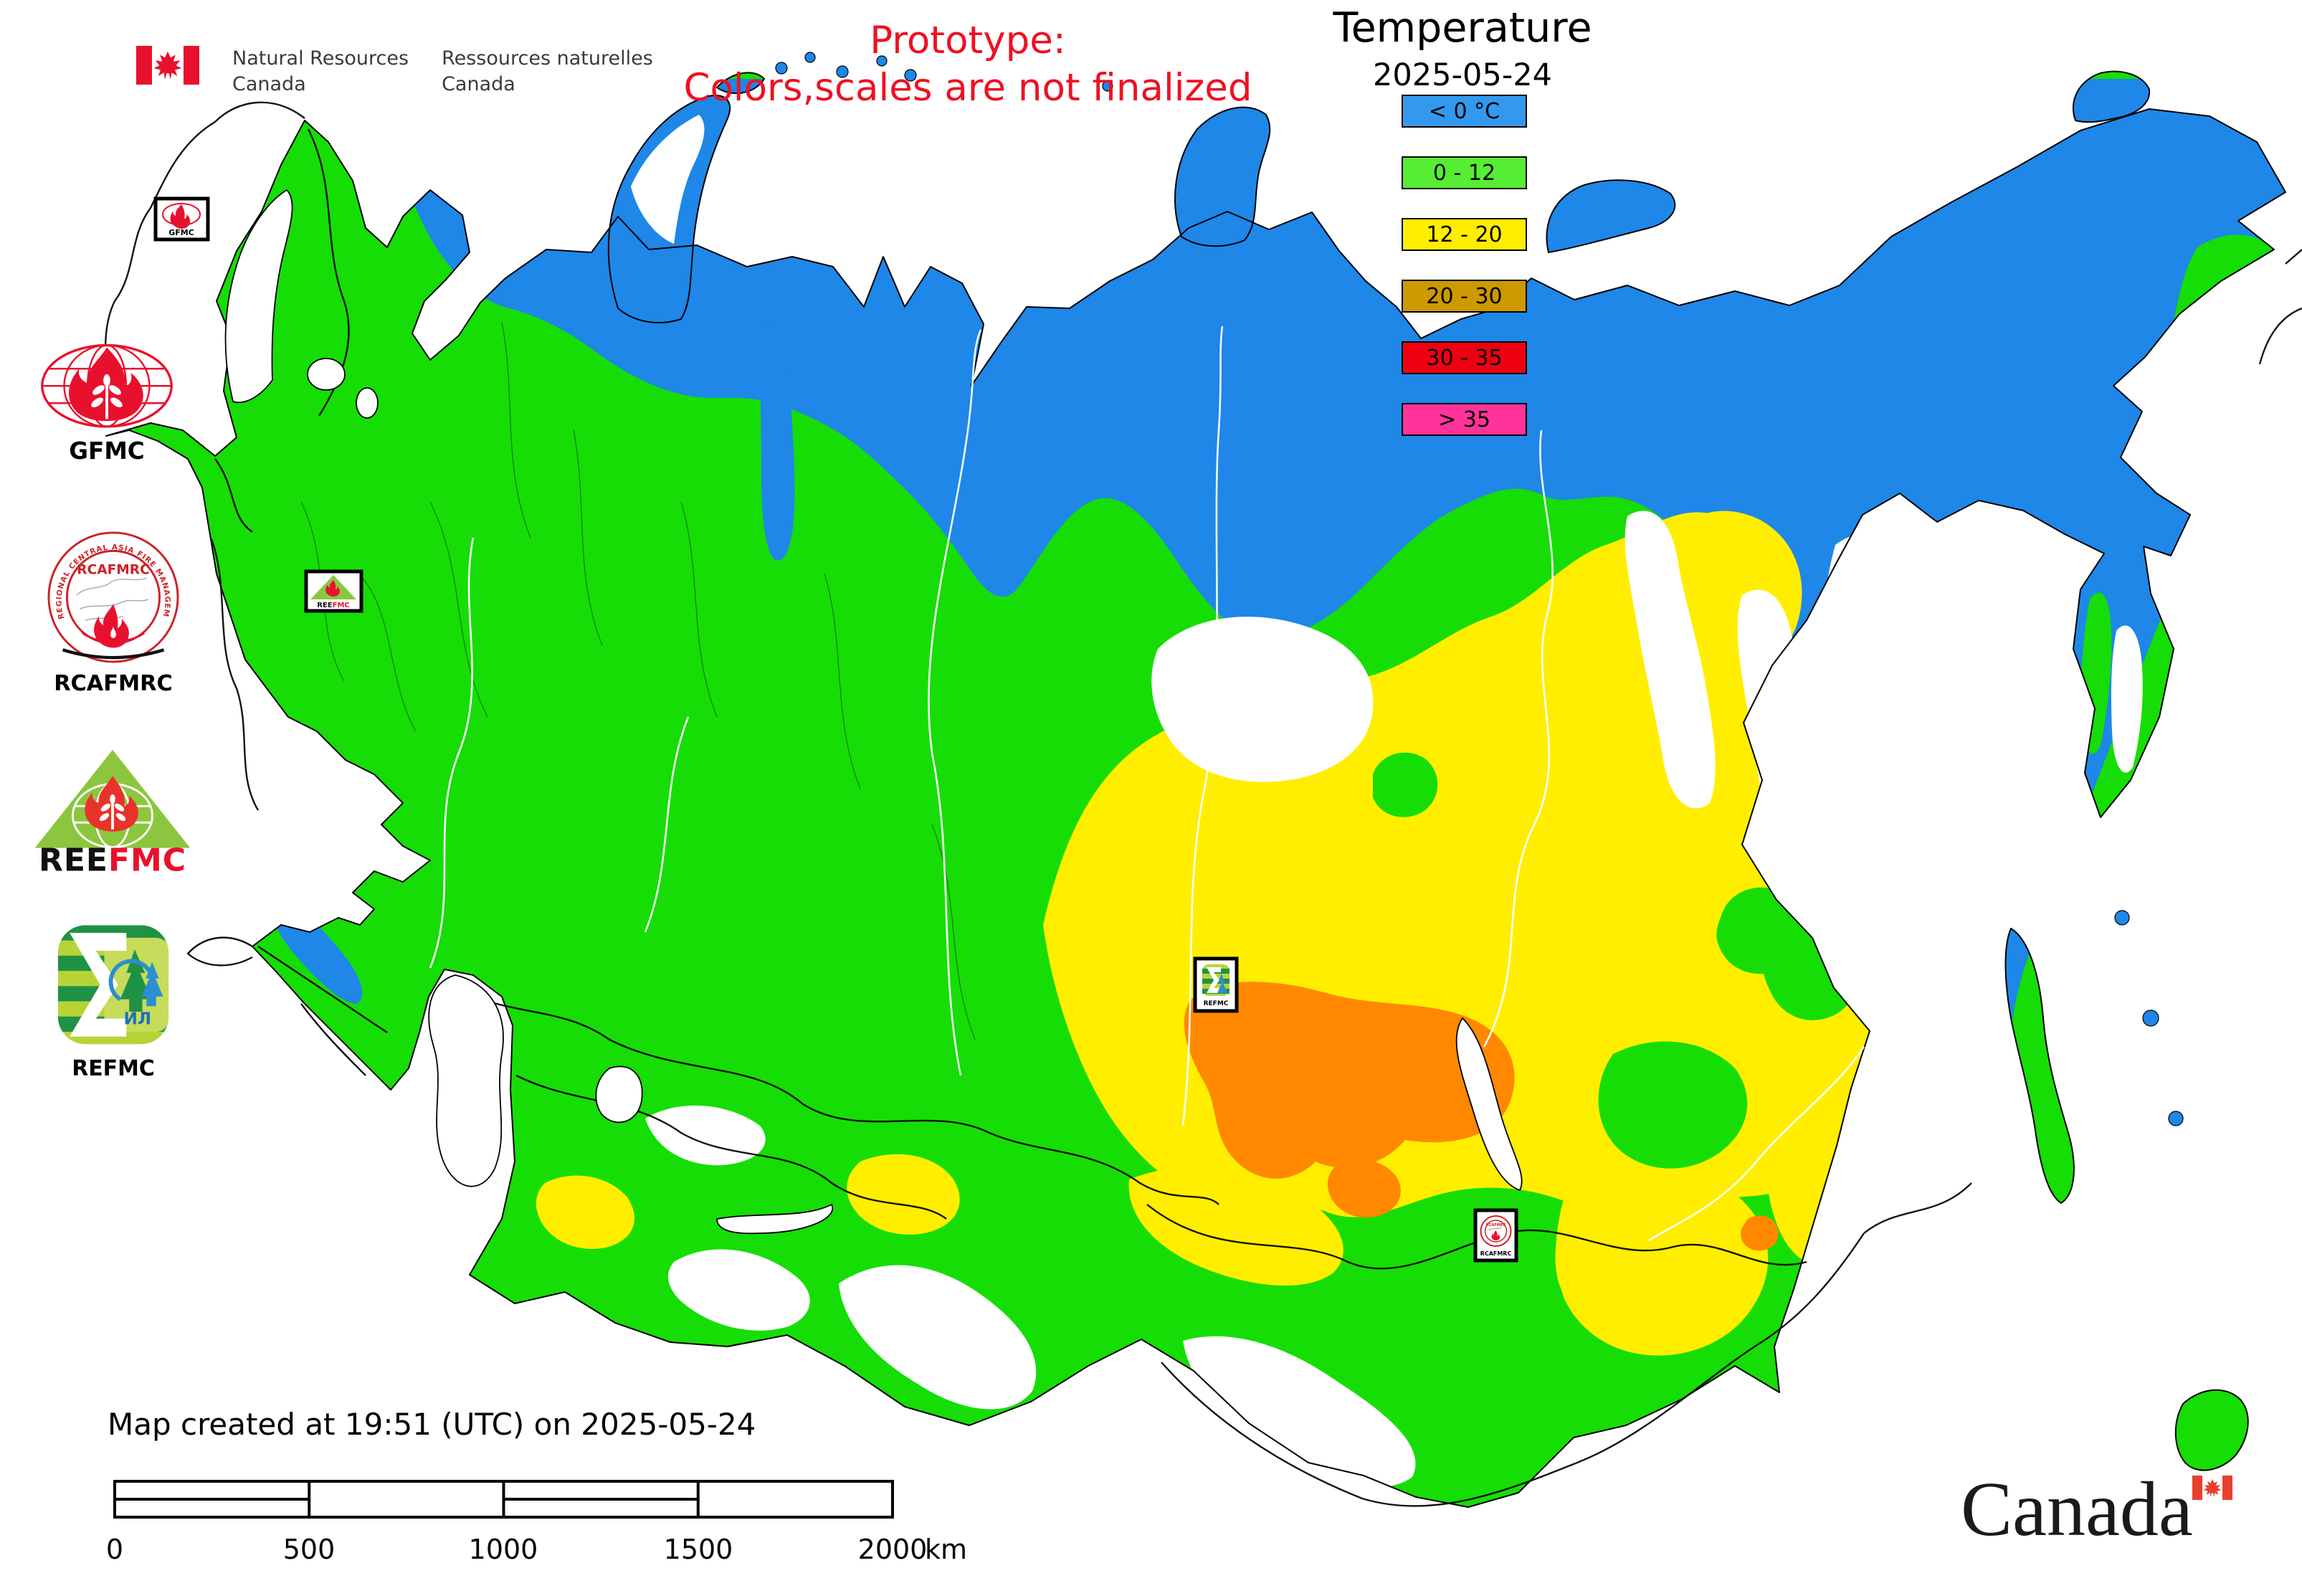 The image size is (2302, 1596). Describe the element at coordinates (113, 570) in the screenshot. I see `rcafmrc-center-text: RCAFMRC` at that location.